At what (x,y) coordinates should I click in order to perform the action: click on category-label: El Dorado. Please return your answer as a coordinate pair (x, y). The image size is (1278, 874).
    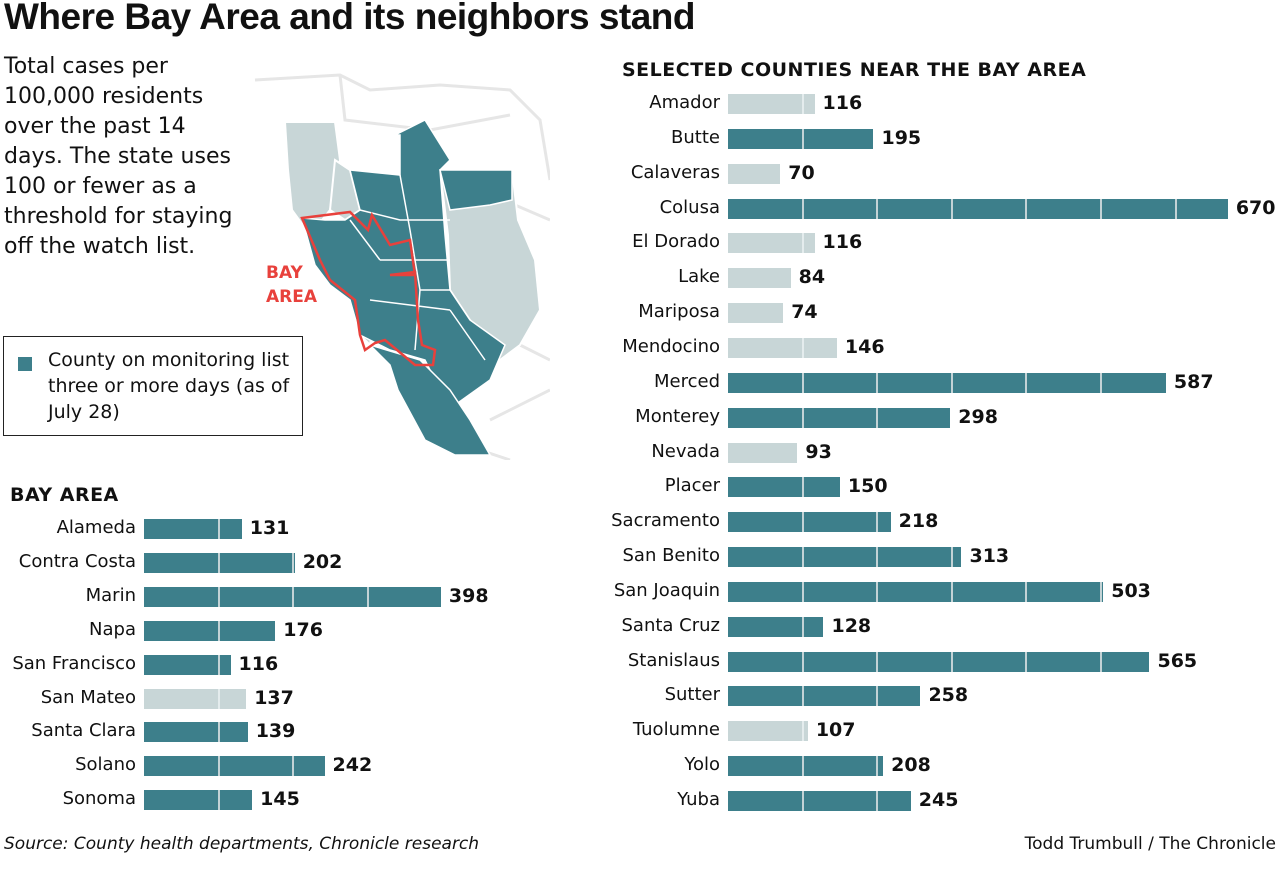
    Looking at the image, I should click on (676, 242).